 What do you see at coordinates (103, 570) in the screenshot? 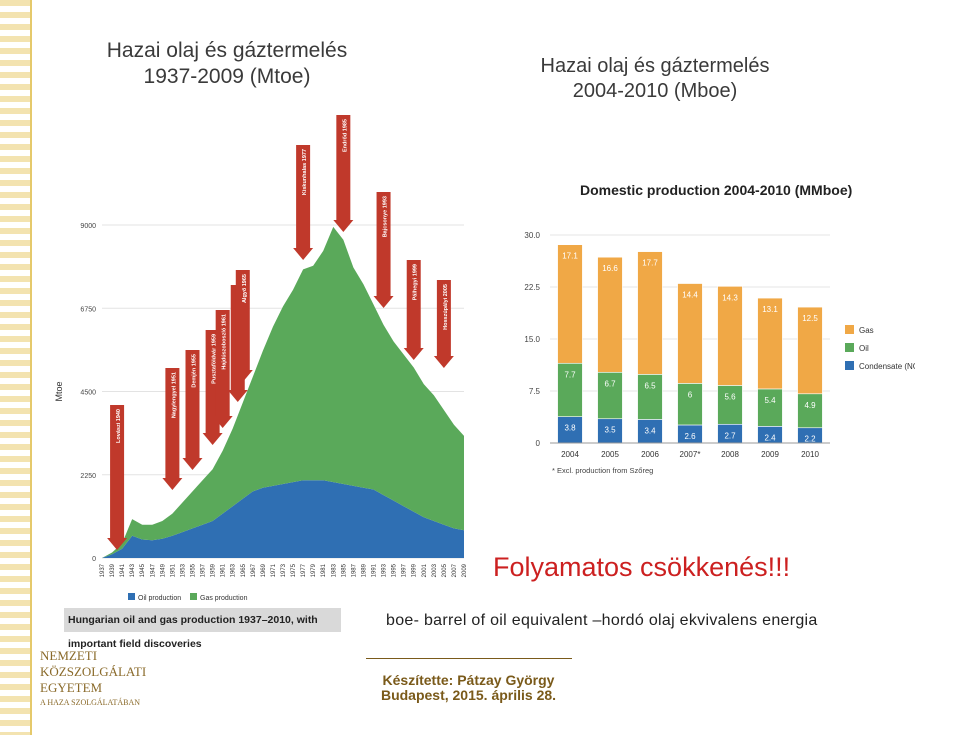
I see `x-tick-label: 1937` at bounding box center [103, 570].